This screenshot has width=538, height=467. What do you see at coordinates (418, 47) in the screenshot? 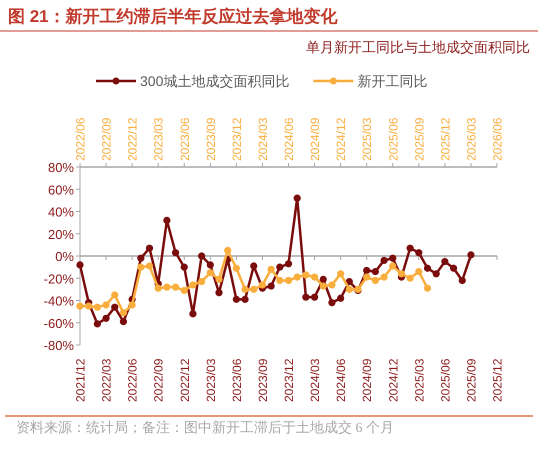
I see `chart-subtitle: 单月新开工同比与土地成交面积同比` at bounding box center [418, 47].